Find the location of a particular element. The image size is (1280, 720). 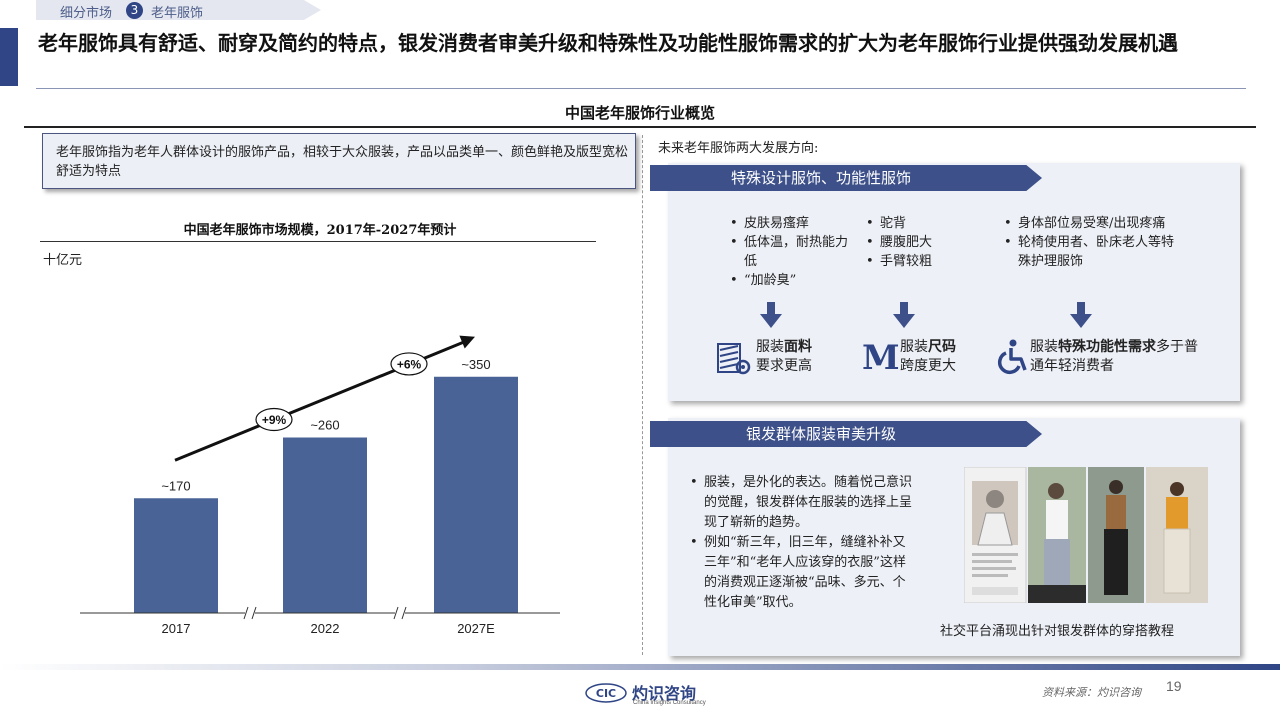

needs-list-special: 身体部位易受寒/出现疼痛 轮椅使用者、卧床老人等特殊护理服饰 is located at coordinates (1094, 242).